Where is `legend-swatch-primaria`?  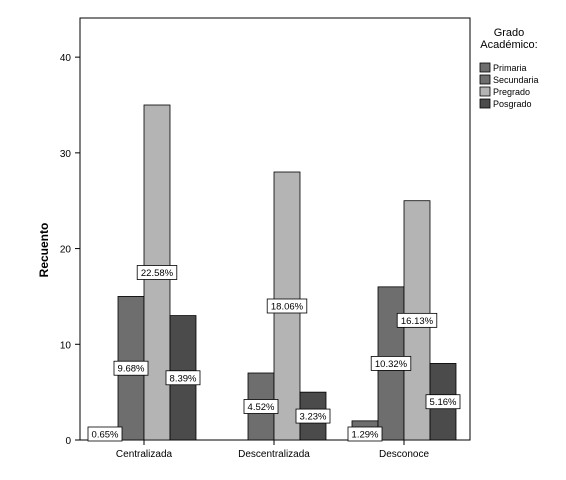
legend-swatch-primaria is located at coordinates (485, 67).